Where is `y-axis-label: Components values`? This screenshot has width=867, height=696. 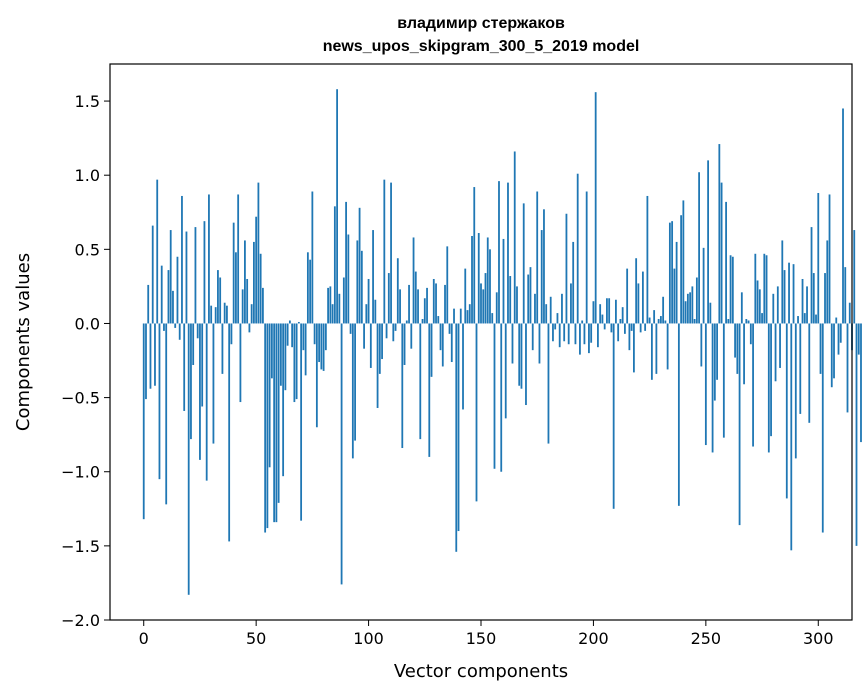 y-axis-label: Components values is located at coordinates (23, 342).